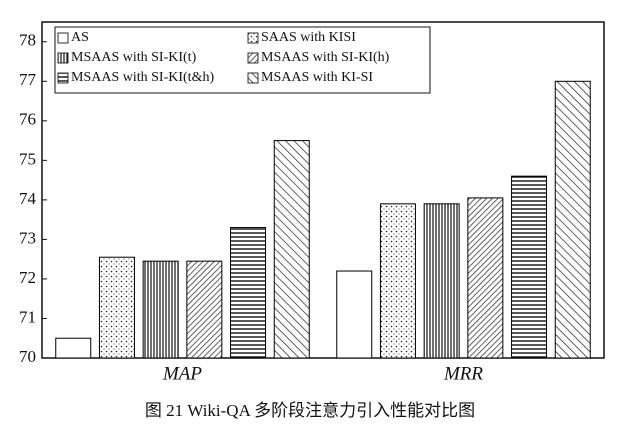  I want to click on legend-label: MSAAS with SI-KI(t), so click(134, 57).